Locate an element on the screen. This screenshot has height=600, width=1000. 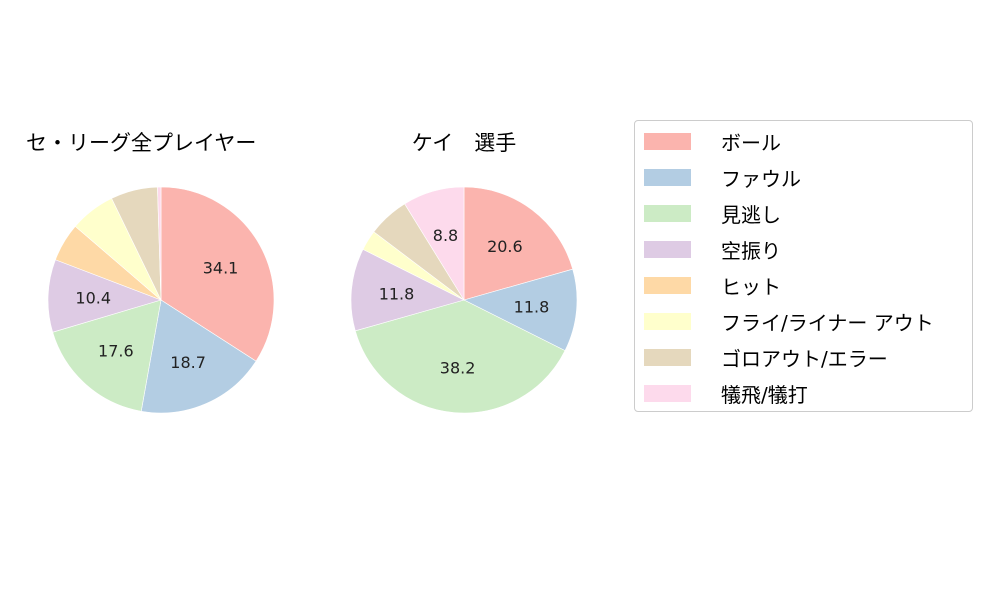
legend-item-fly-liner-out: フライ/ライナー アウト is located at coordinates (789, 322).